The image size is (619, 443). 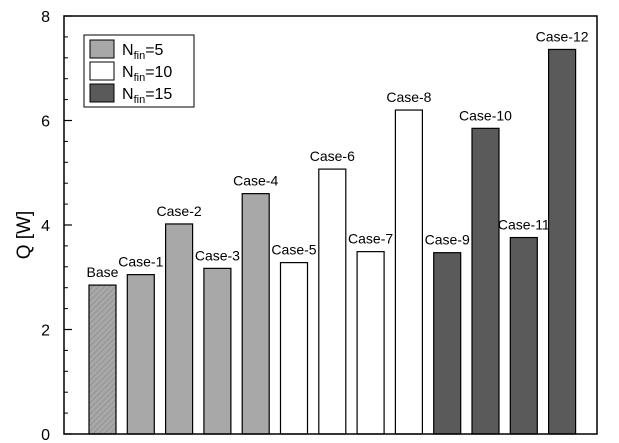 What do you see at coordinates (217, 255) in the screenshot?
I see `bar-label: Case-3` at bounding box center [217, 255].